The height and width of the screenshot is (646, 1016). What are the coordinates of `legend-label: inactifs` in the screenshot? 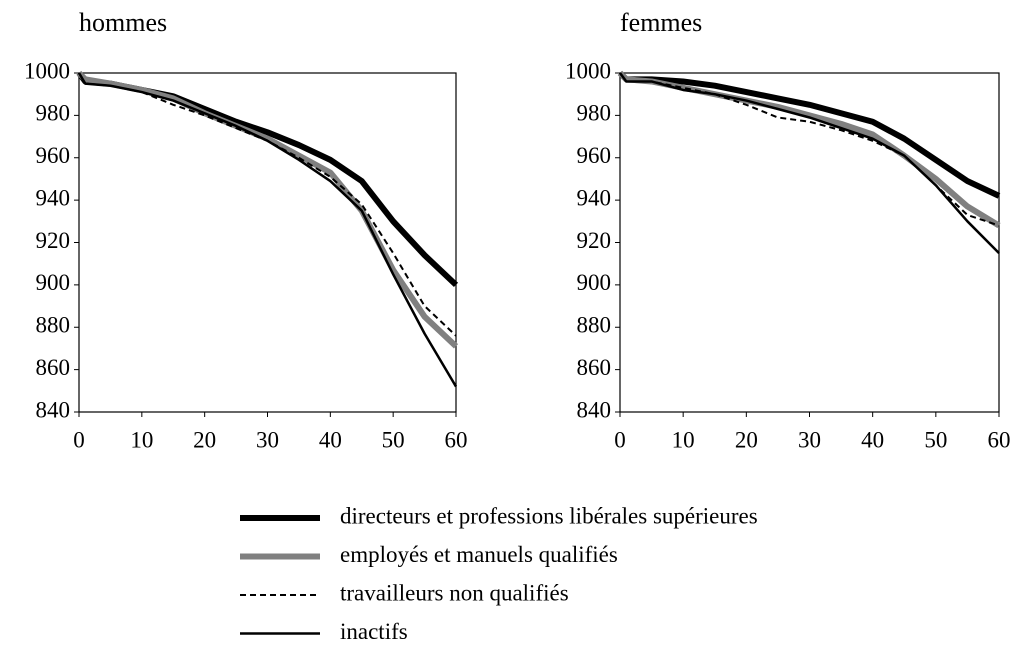 It's located at (374, 631).